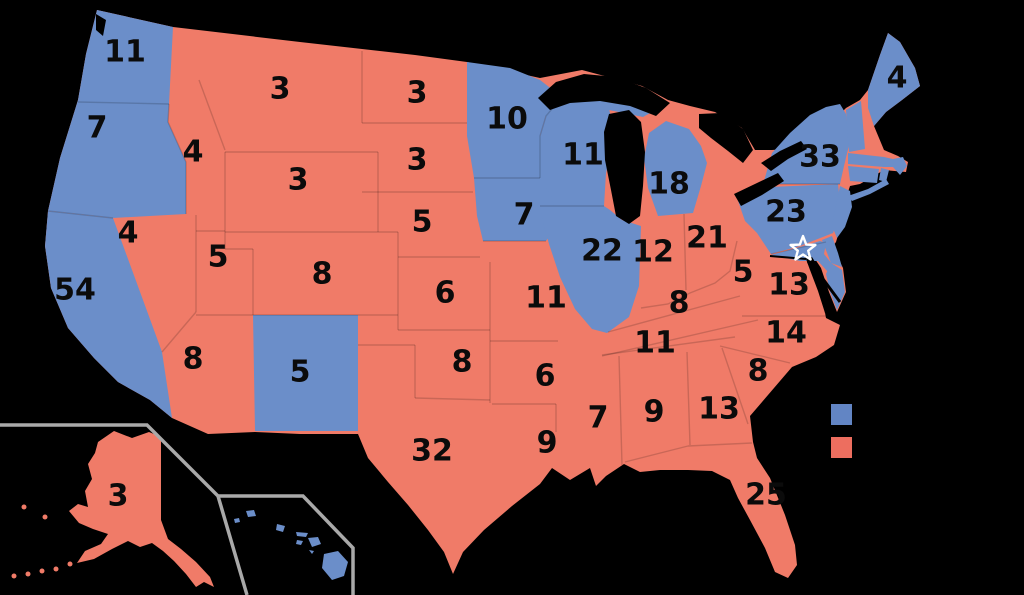  Describe the element at coordinates (128, 233) in the screenshot. I see `ev-label-nv: 4` at that location.